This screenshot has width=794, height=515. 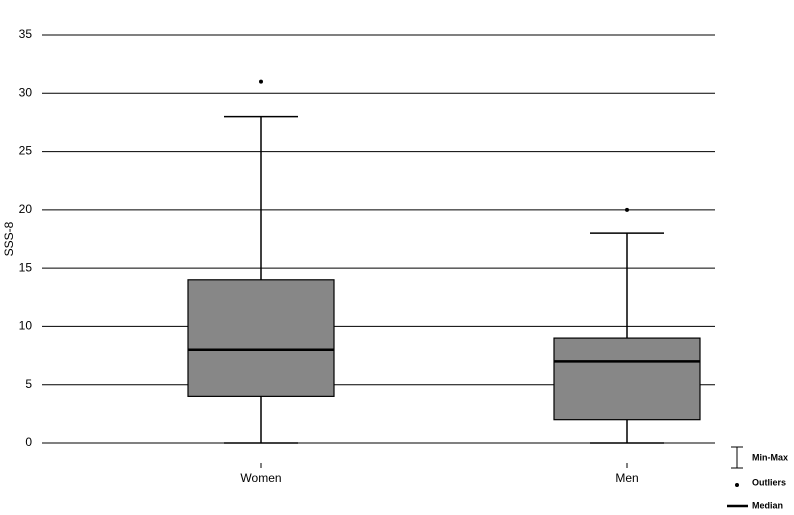 I want to click on legend-label: Outliers, so click(x=769, y=482).